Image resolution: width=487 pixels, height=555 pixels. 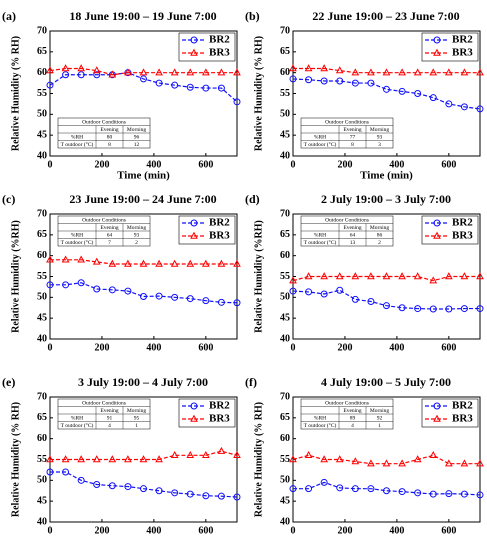 I want to click on legend-label: BR2, so click(x=219, y=223).